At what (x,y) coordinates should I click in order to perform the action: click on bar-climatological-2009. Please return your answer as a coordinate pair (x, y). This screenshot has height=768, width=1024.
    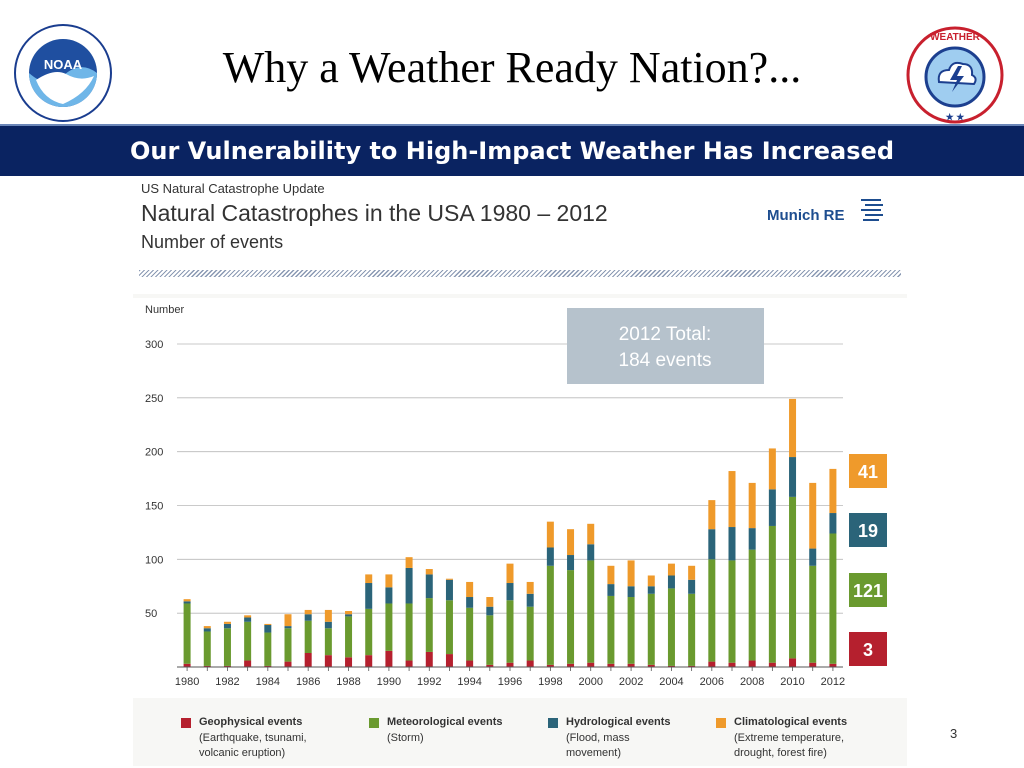
    Looking at the image, I should click on (772, 469).